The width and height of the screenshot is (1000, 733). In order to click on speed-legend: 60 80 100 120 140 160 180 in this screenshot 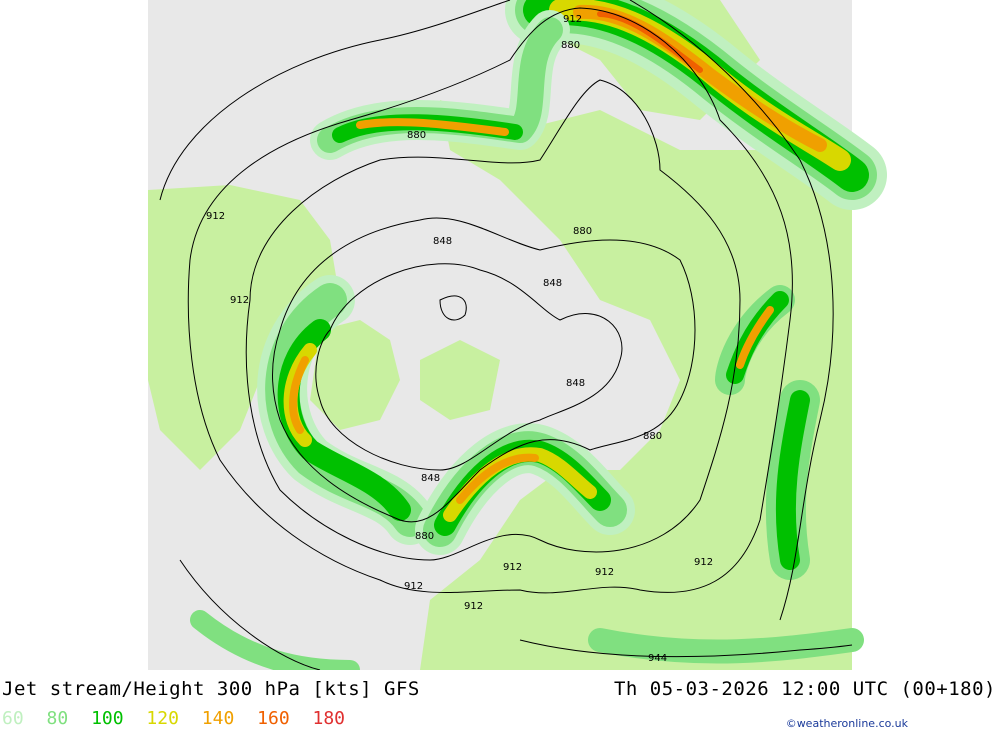, I will do `click(179, 718)`.